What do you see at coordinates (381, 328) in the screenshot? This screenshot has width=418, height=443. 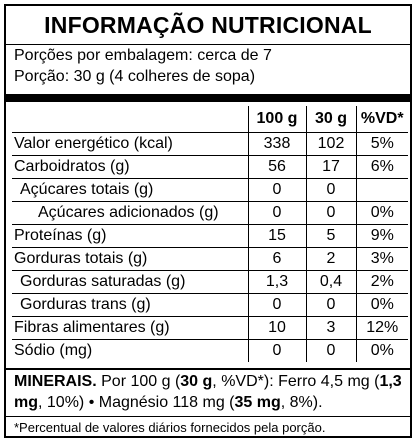 I see `value-vd: 12%` at bounding box center [381, 328].